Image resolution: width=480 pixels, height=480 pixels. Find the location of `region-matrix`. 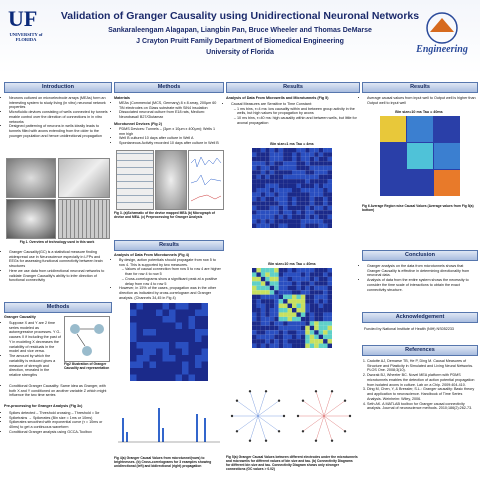

region-matrix is located at coordinates (420, 156).